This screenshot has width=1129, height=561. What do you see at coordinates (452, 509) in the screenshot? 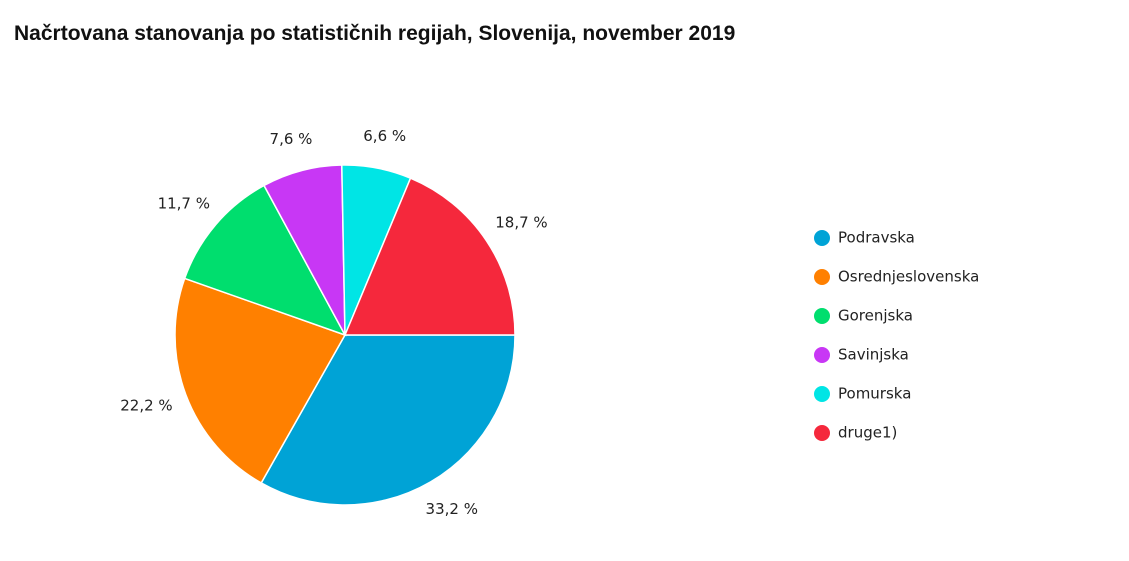
I see `data-label: 33,2 %` at bounding box center [452, 509].